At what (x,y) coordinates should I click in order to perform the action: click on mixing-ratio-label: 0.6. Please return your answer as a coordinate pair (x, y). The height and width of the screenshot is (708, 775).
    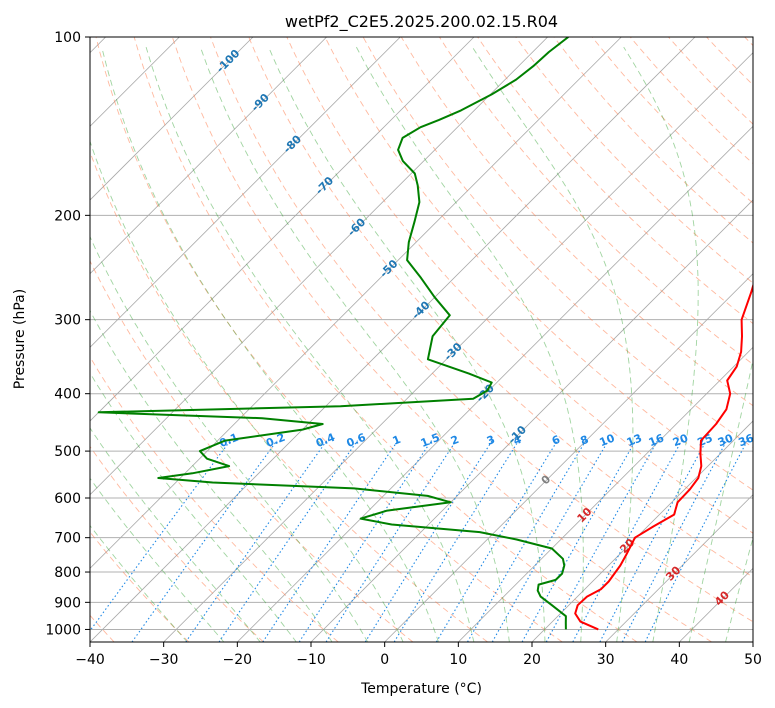
    Looking at the image, I should click on (356, 440).